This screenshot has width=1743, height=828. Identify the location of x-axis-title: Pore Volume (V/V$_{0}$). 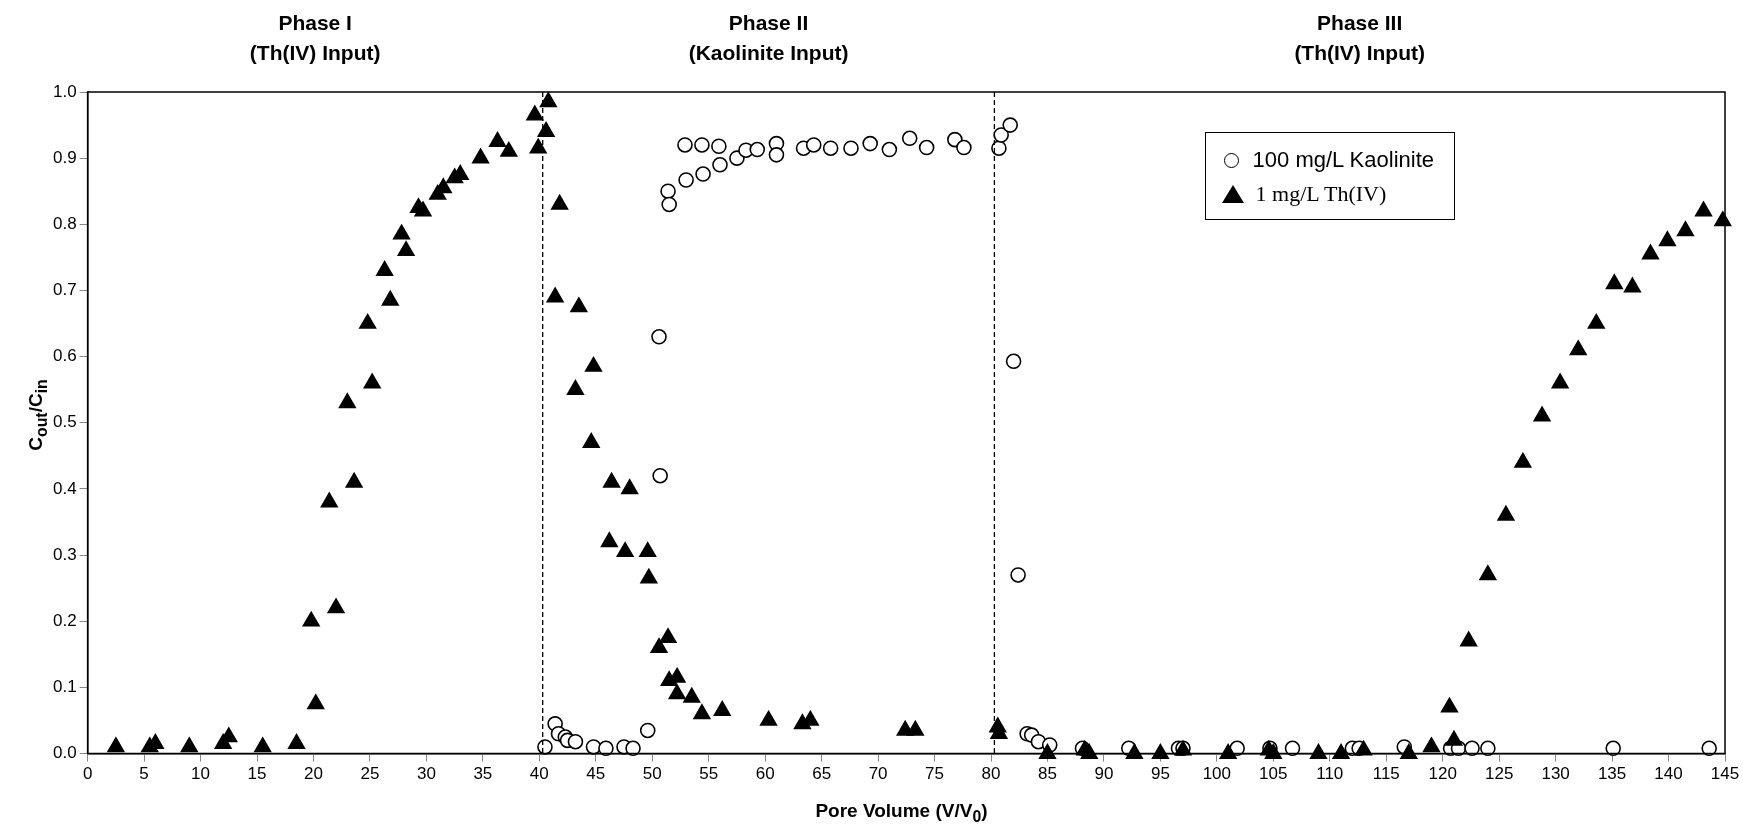
(901, 813).